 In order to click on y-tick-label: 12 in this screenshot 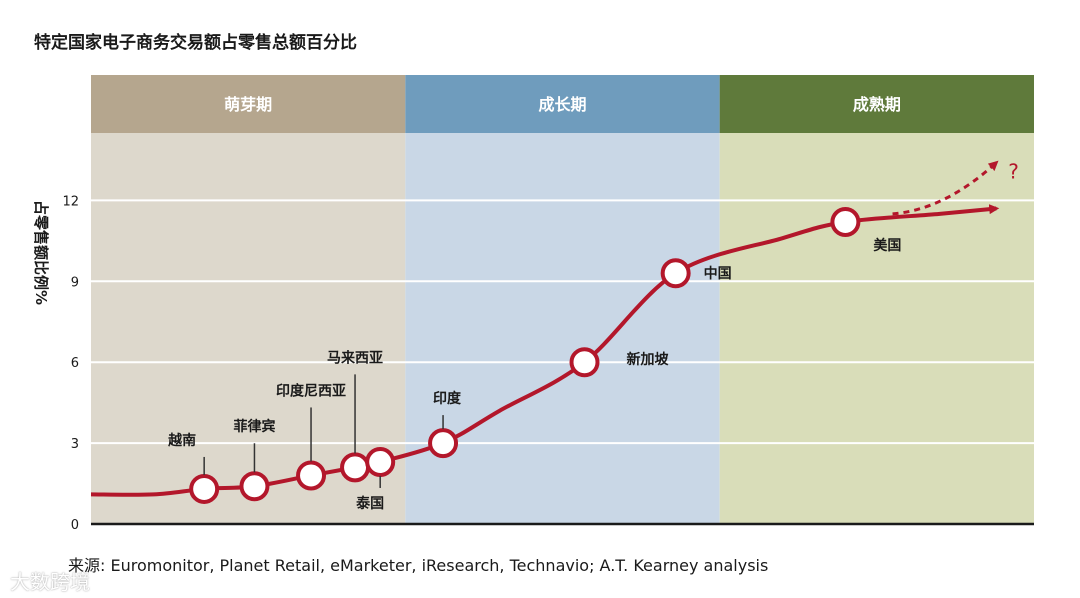, I will do `click(70, 201)`.